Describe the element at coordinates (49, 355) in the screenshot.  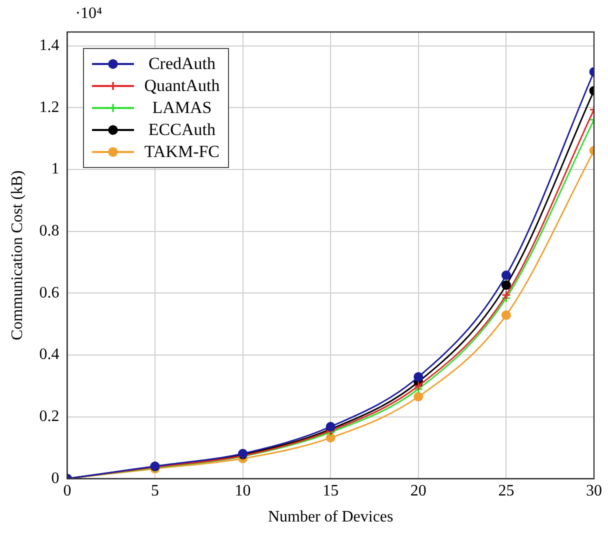
I see `y-tick-label: 0.4` at that location.